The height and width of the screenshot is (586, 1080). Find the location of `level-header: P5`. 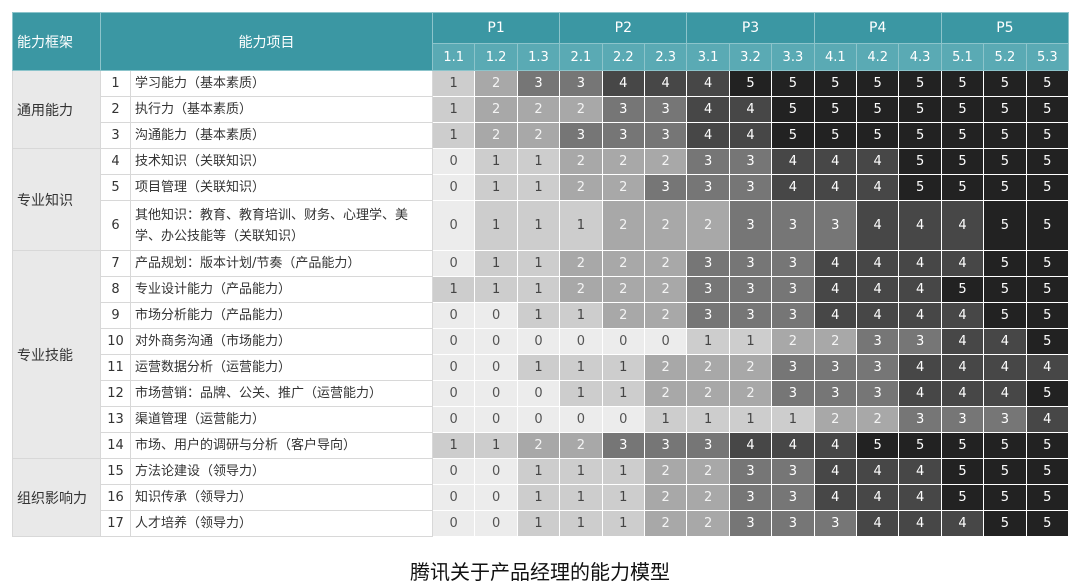

level-header: P5 is located at coordinates (1005, 28).